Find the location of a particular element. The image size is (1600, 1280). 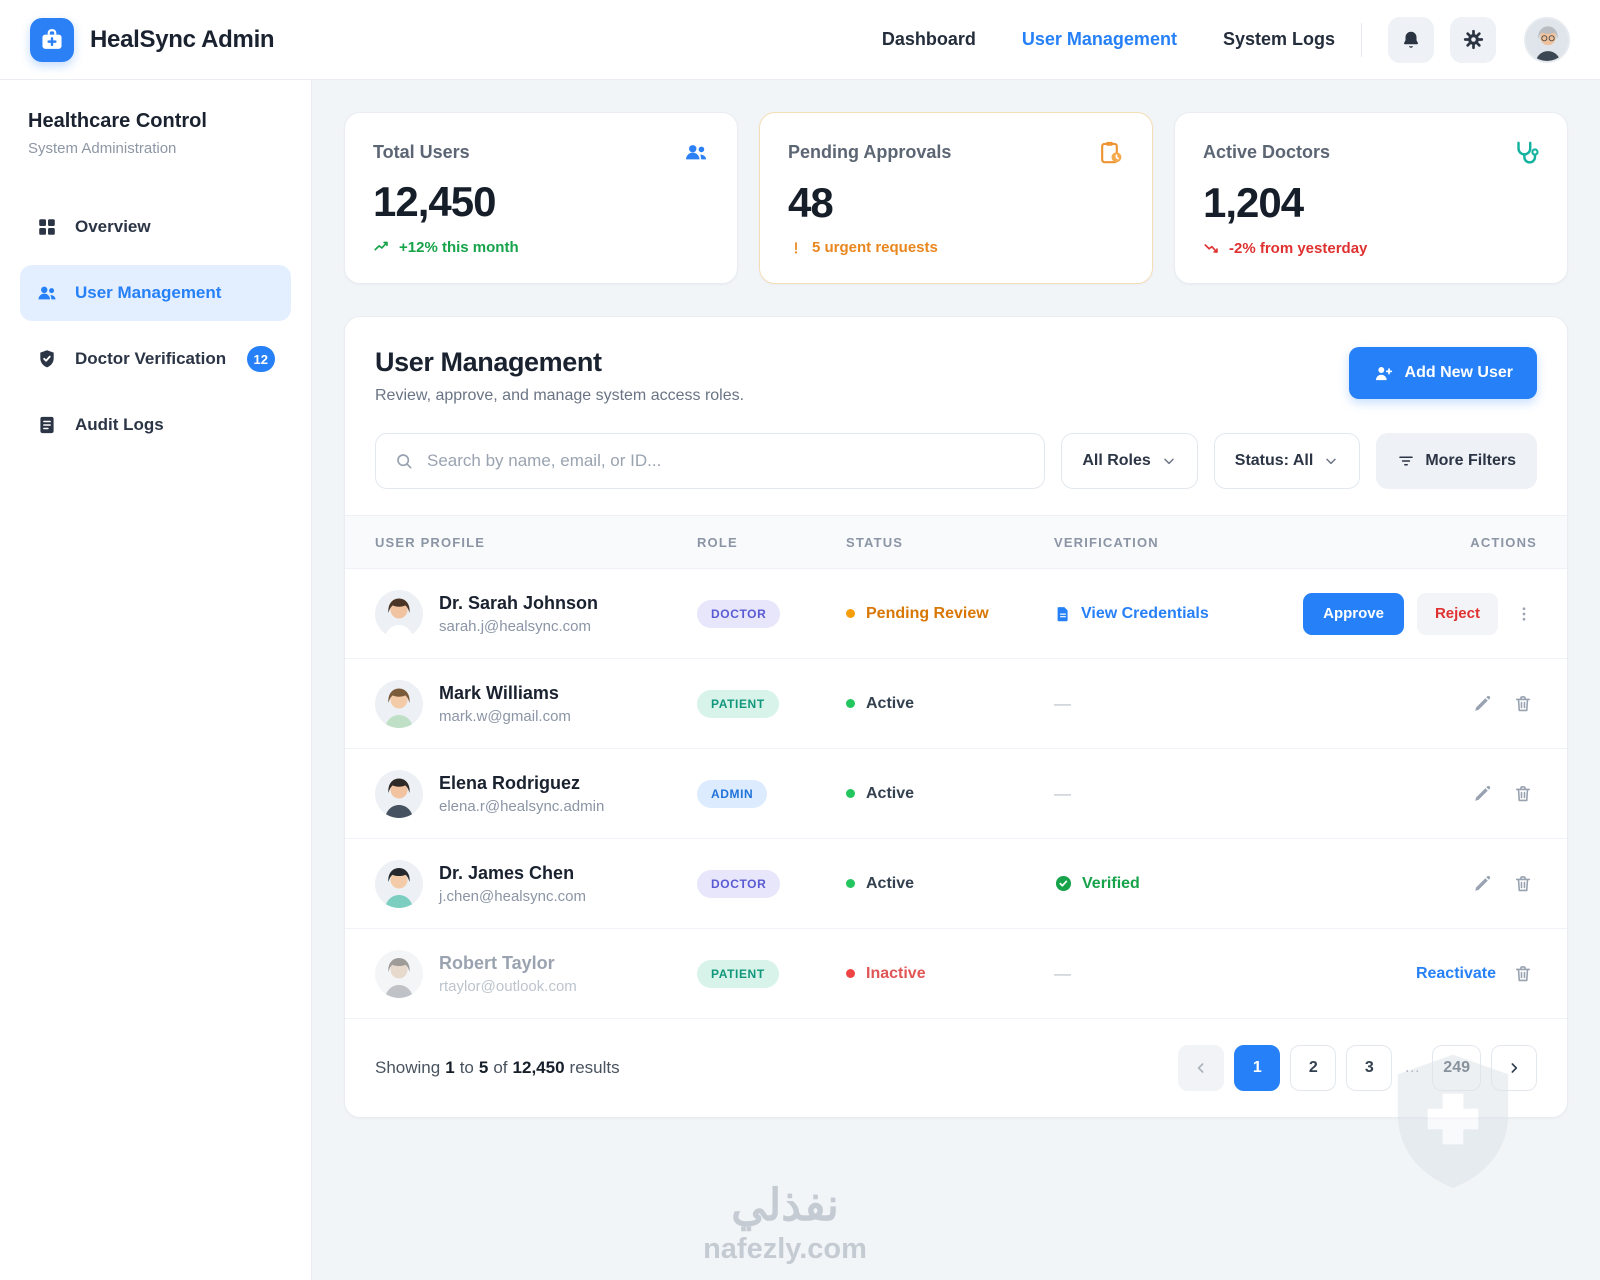

approve-button: Approve is located at coordinates (1353, 613).